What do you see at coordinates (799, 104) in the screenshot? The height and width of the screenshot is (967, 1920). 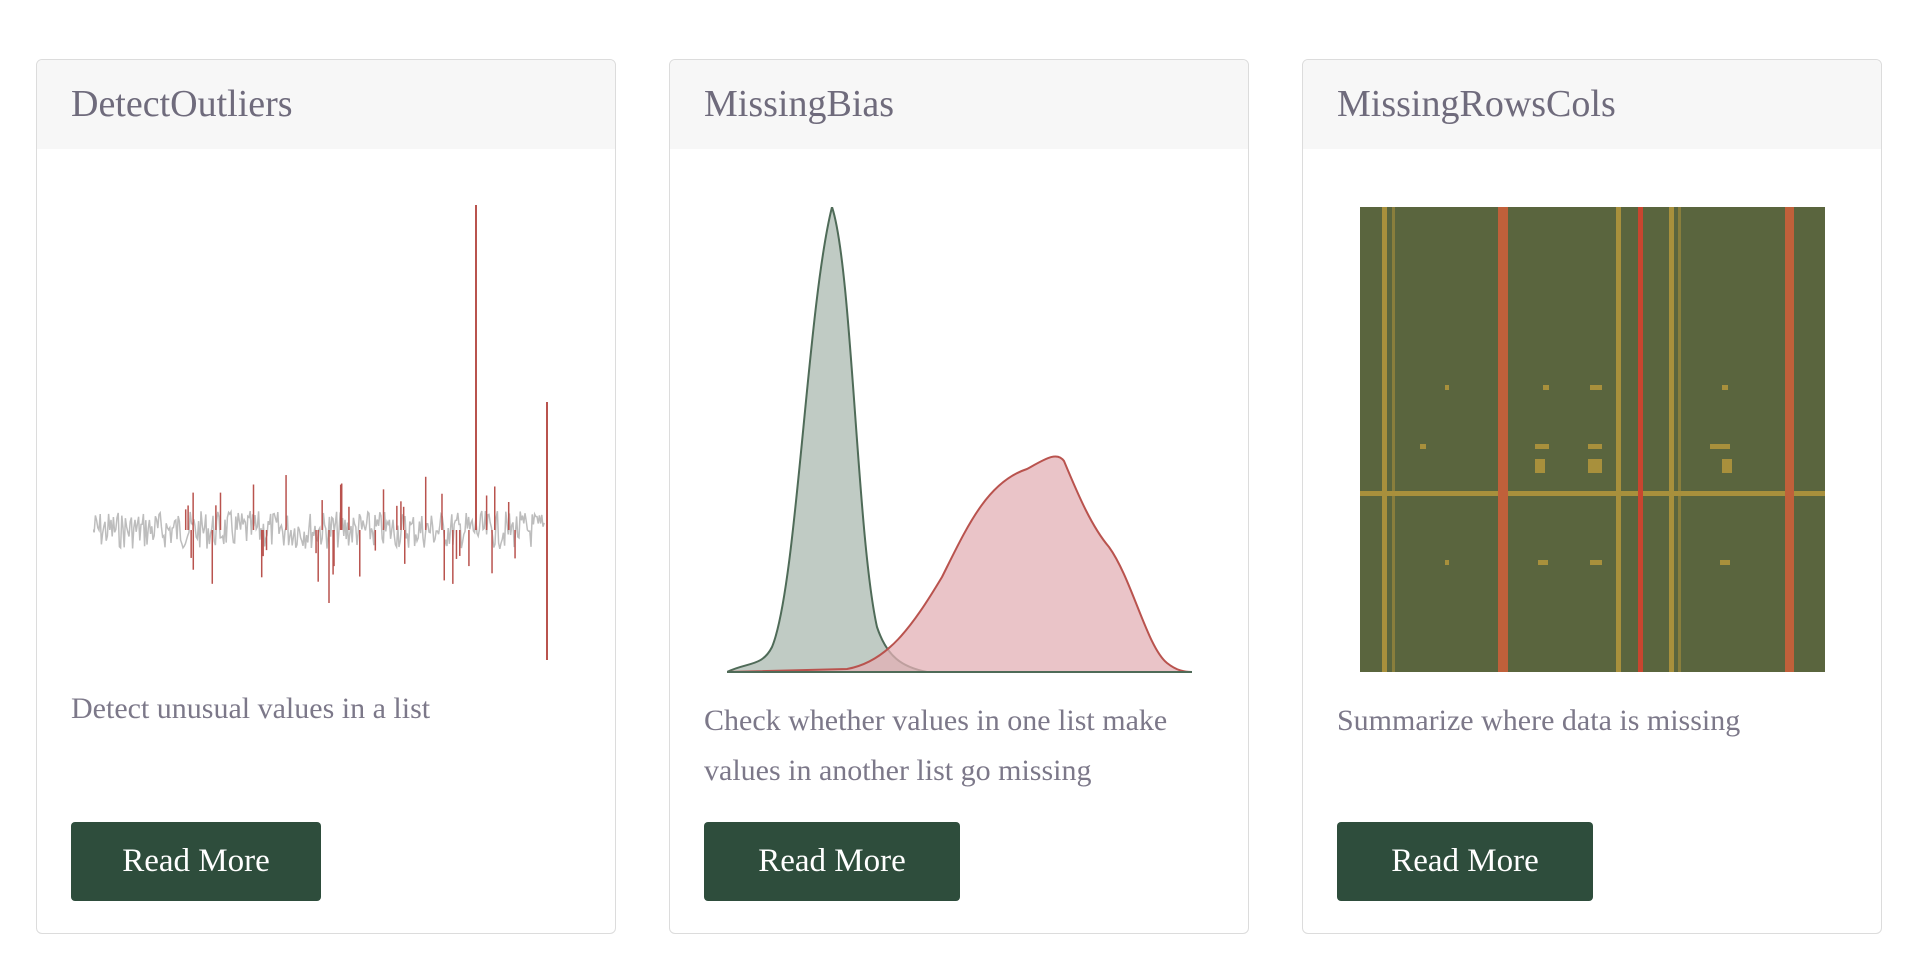 I see `card-title: MissingBias` at bounding box center [799, 104].